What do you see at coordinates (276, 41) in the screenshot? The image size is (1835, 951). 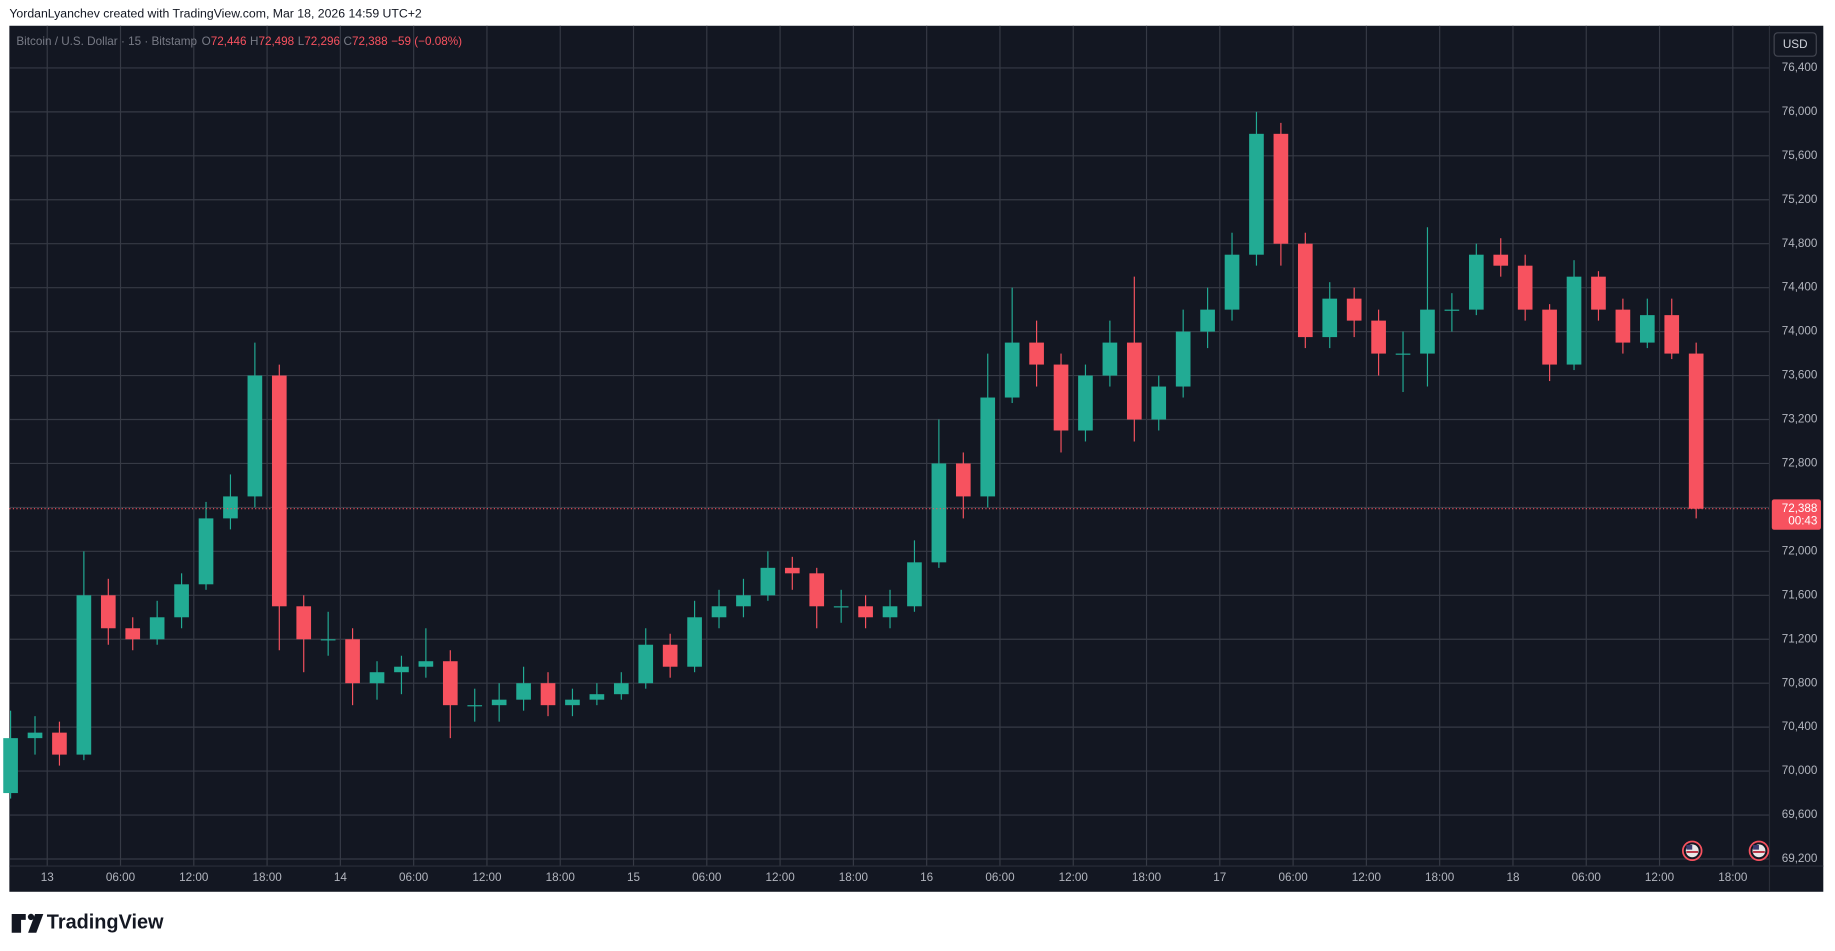 I see `ohlc-value: 72,498` at bounding box center [276, 41].